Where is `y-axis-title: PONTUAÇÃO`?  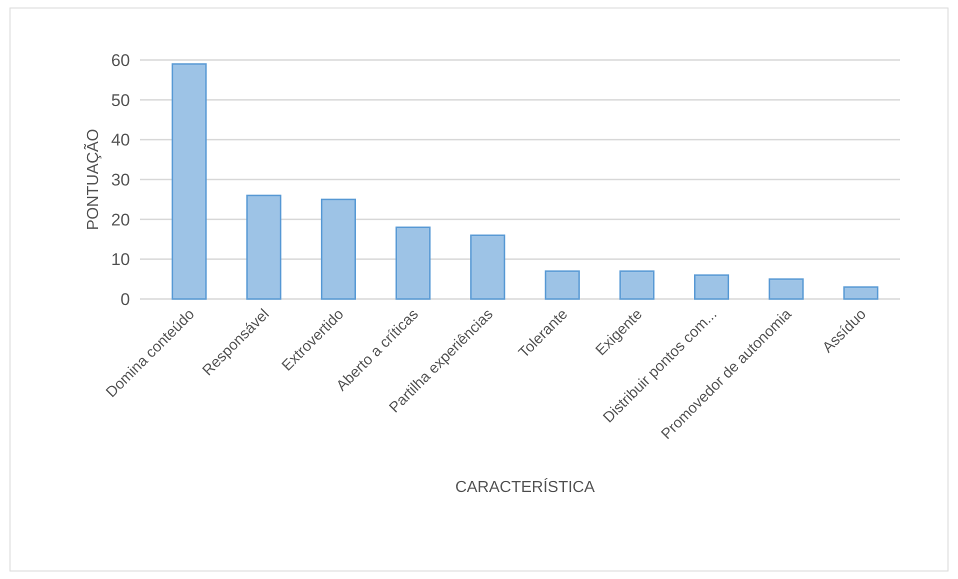 y-axis-title: PONTUAÇÃO is located at coordinates (92, 179).